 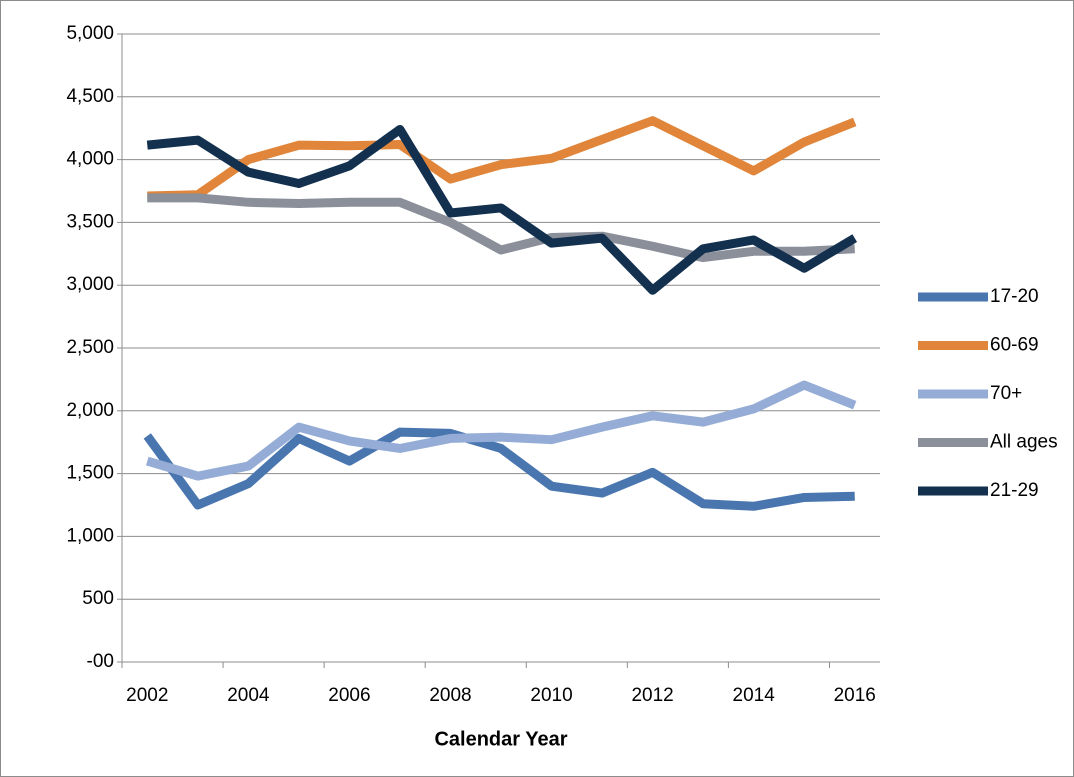 What do you see at coordinates (1014, 345) in the screenshot?
I see `legend-label: 60-69` at bounding box center [1014, 345].